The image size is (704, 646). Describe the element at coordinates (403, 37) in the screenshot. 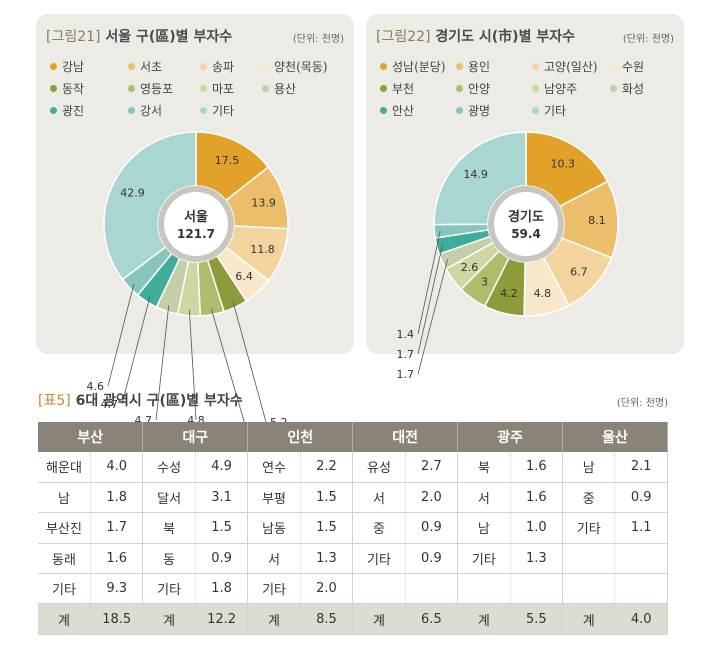

I see `gyeonggi-figure-tag: [그림22]` at that location.